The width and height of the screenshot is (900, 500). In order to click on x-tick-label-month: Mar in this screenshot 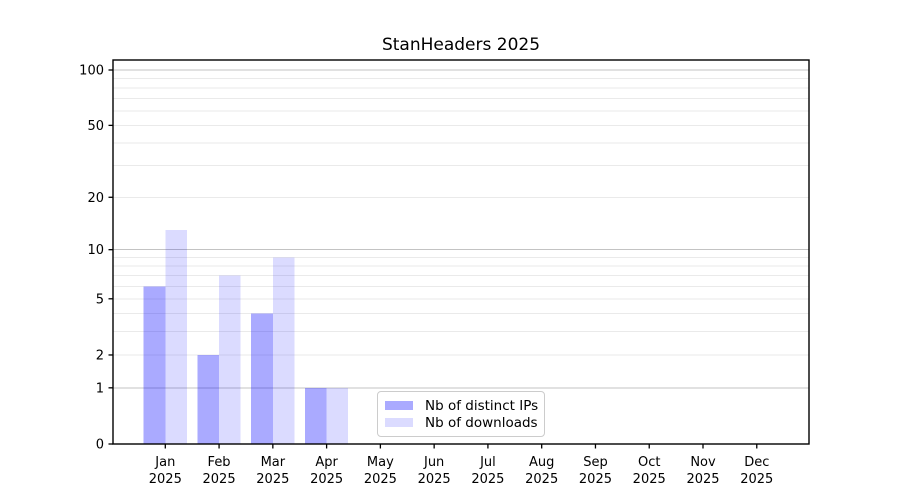, I will do `click(273, 462)`.